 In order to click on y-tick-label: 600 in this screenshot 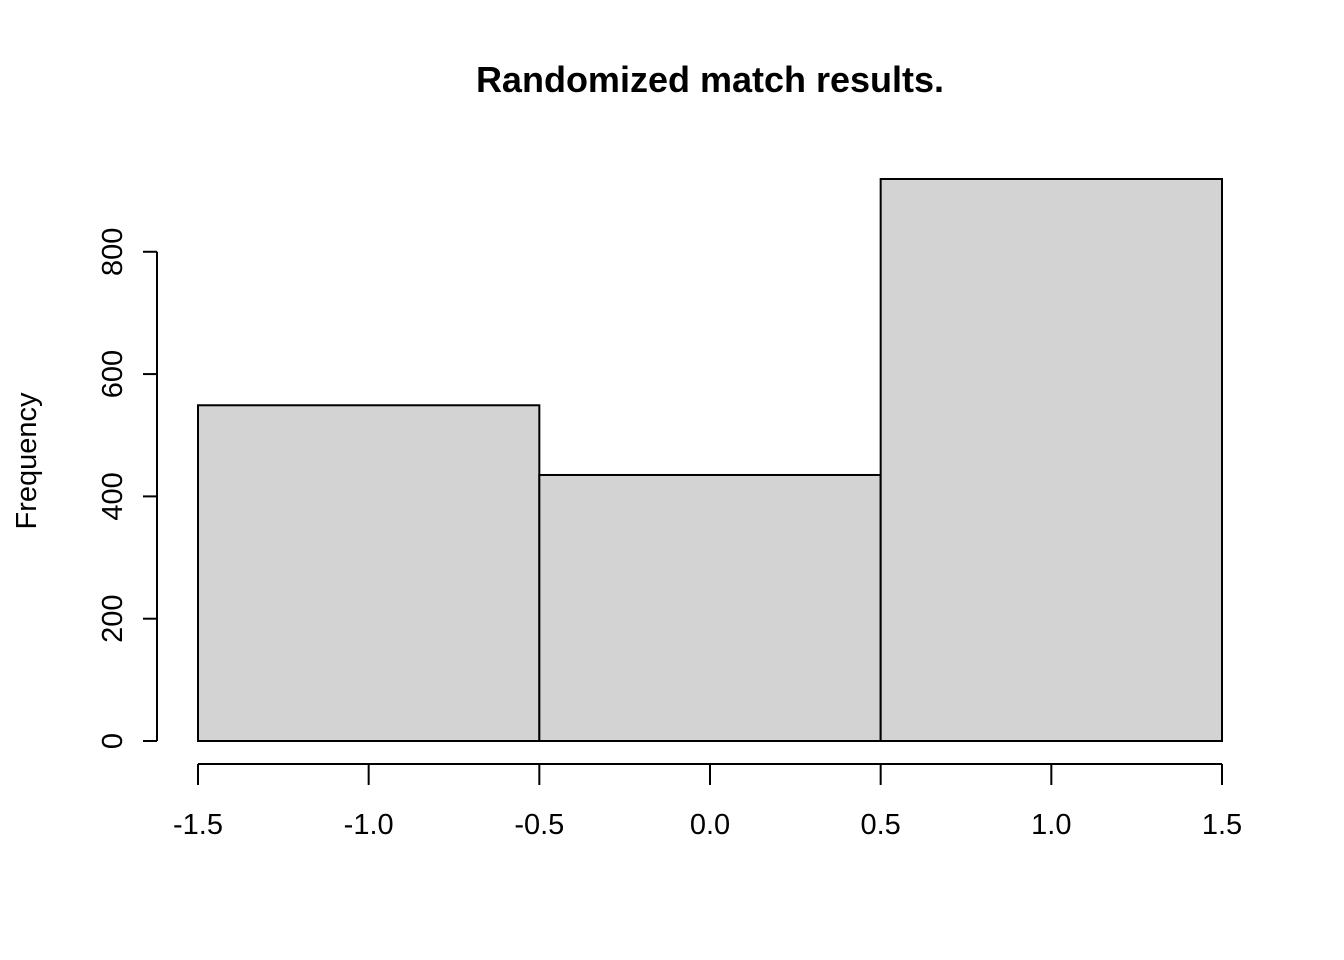, I will do `click(113, 374)`.